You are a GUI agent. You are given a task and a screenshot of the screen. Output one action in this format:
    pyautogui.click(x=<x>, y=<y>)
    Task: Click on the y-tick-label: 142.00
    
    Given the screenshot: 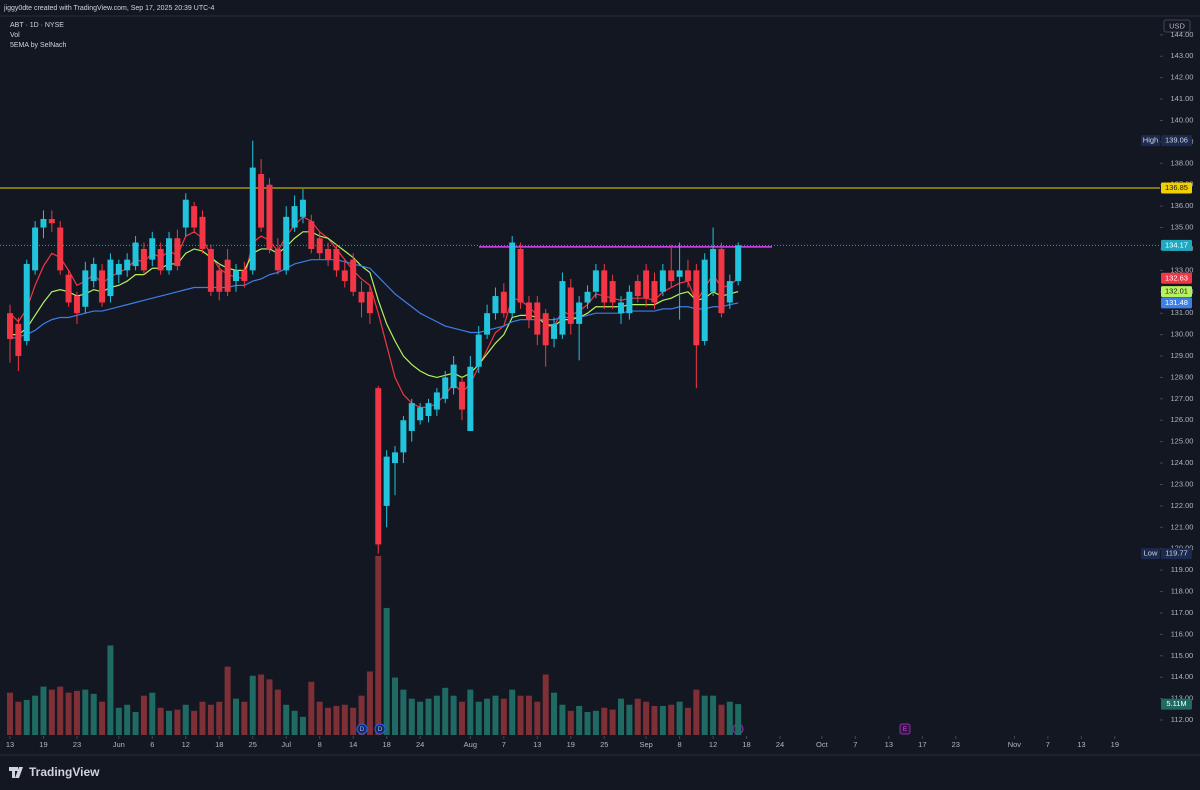 What is the action you would take?
    pyautogui.click(x=1182, y=77)
    